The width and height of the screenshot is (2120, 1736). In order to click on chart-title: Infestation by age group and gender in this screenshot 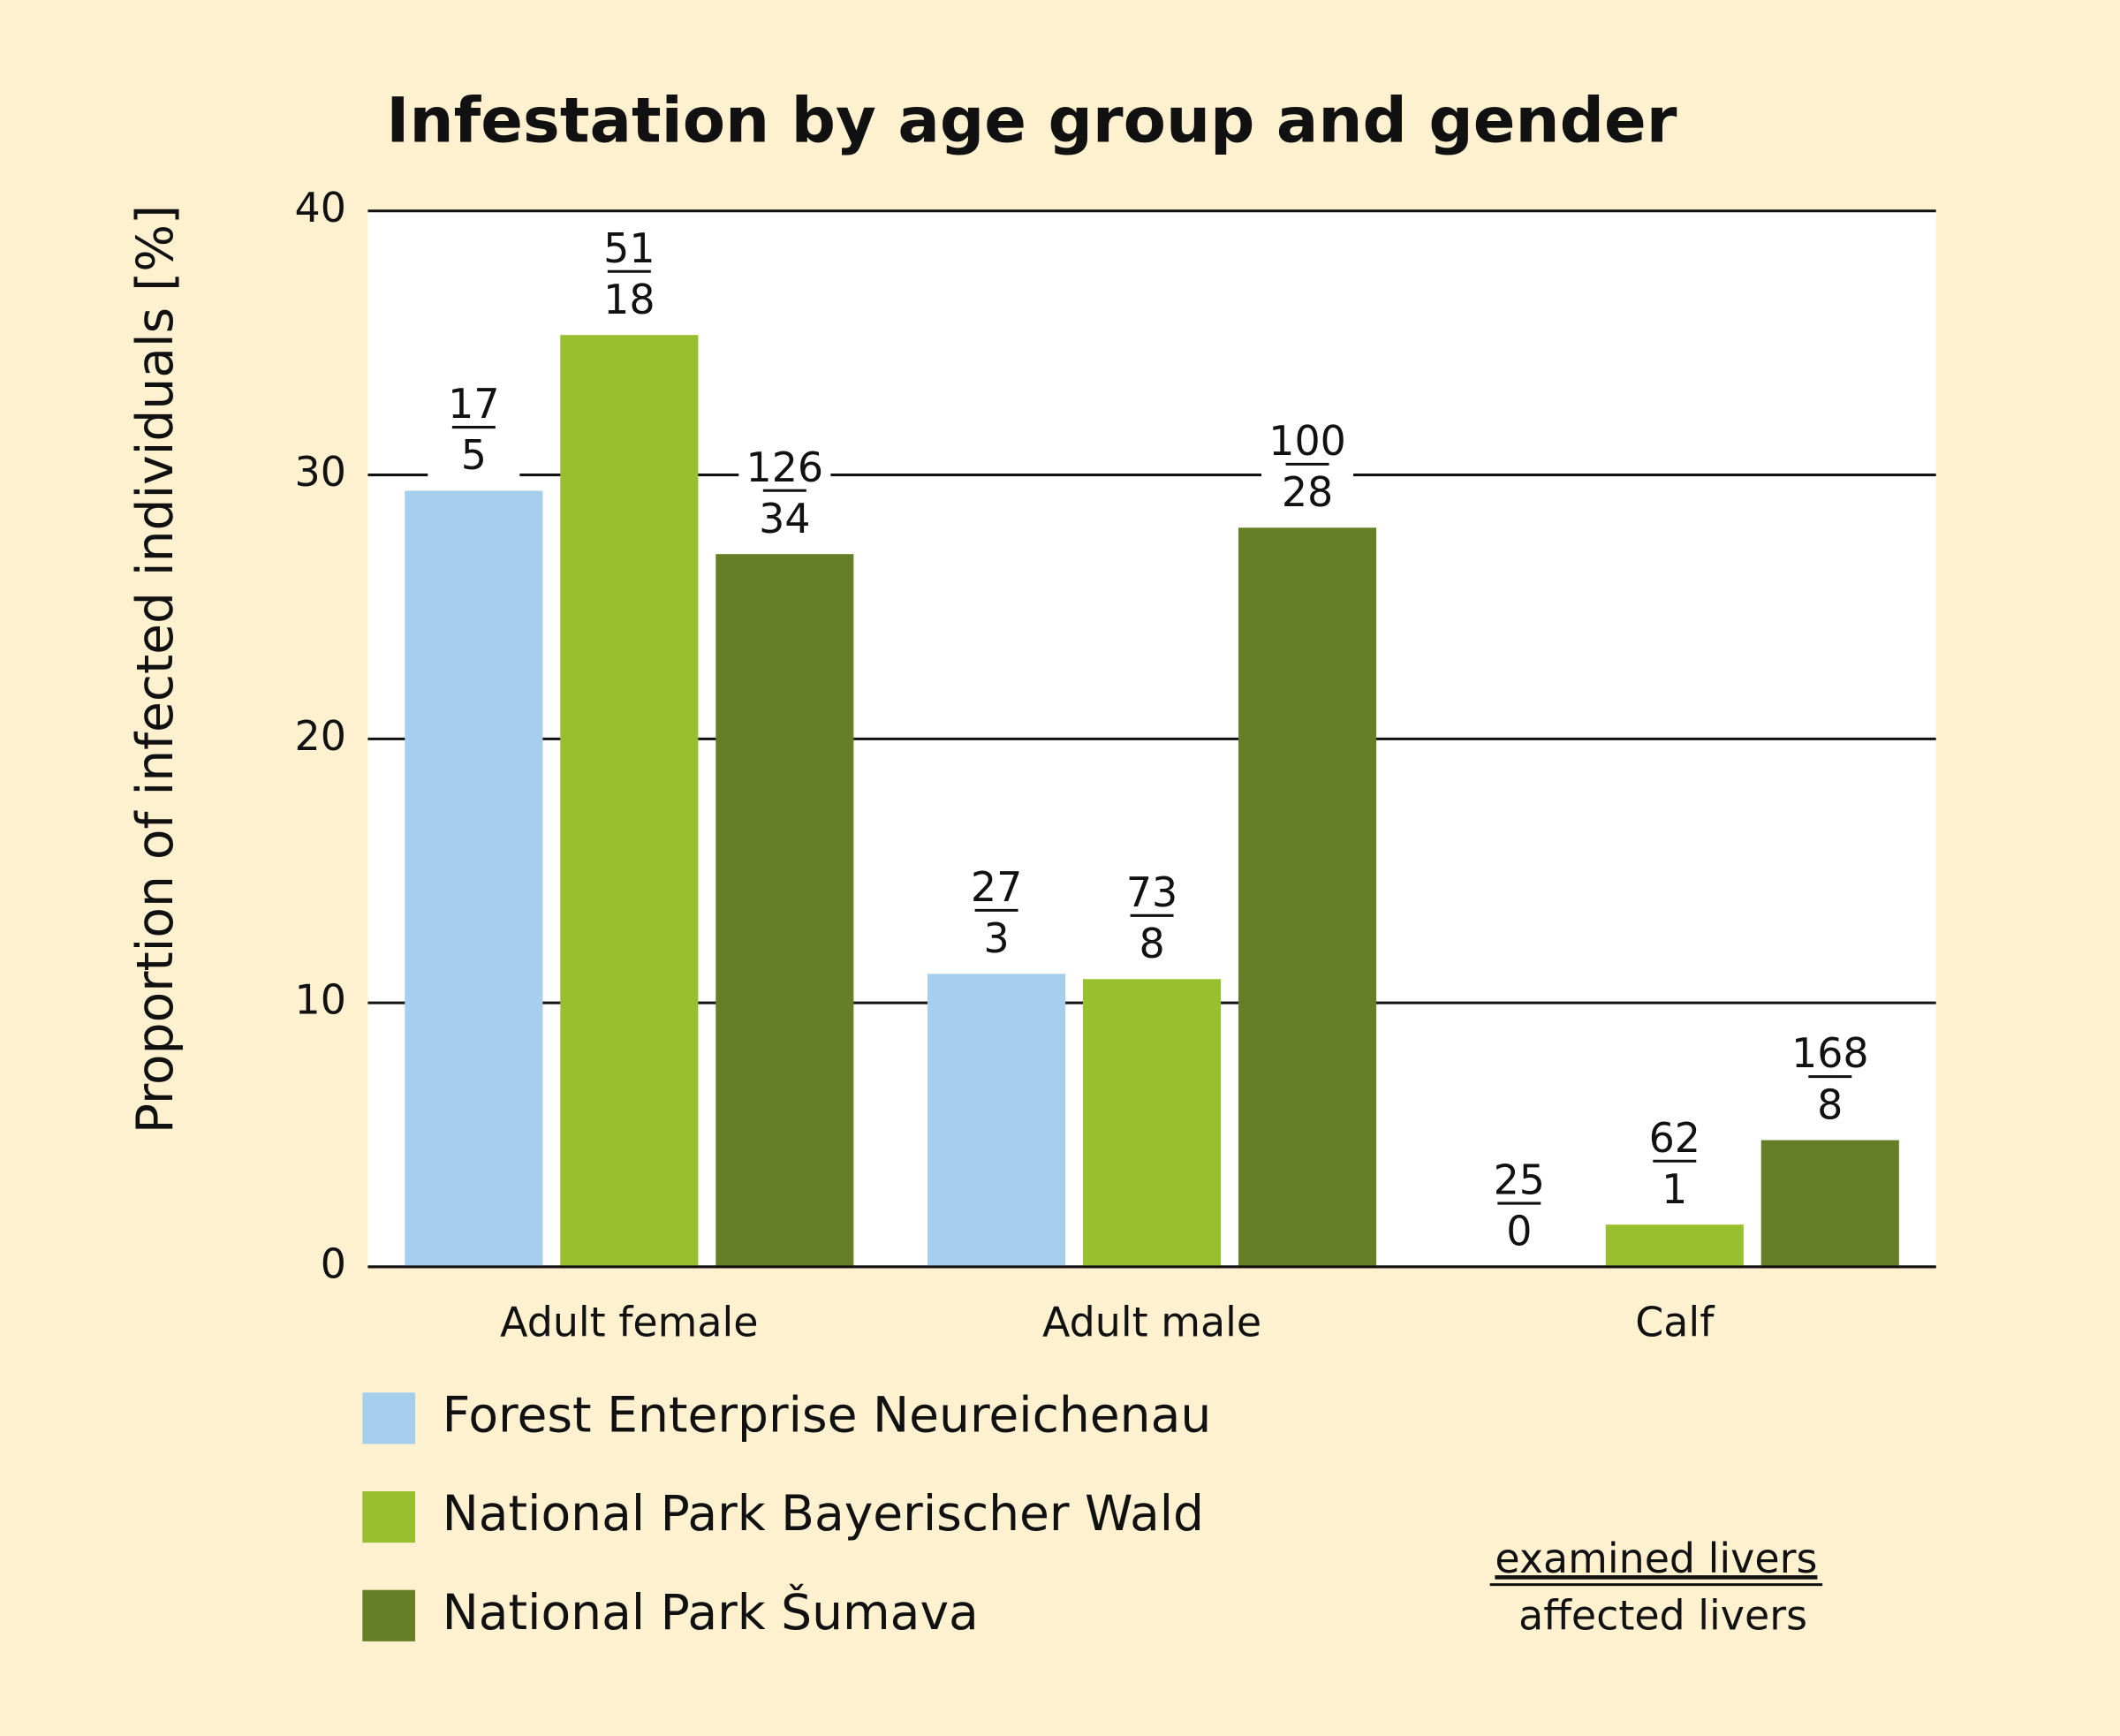, I will do `click(1031, 120)`.